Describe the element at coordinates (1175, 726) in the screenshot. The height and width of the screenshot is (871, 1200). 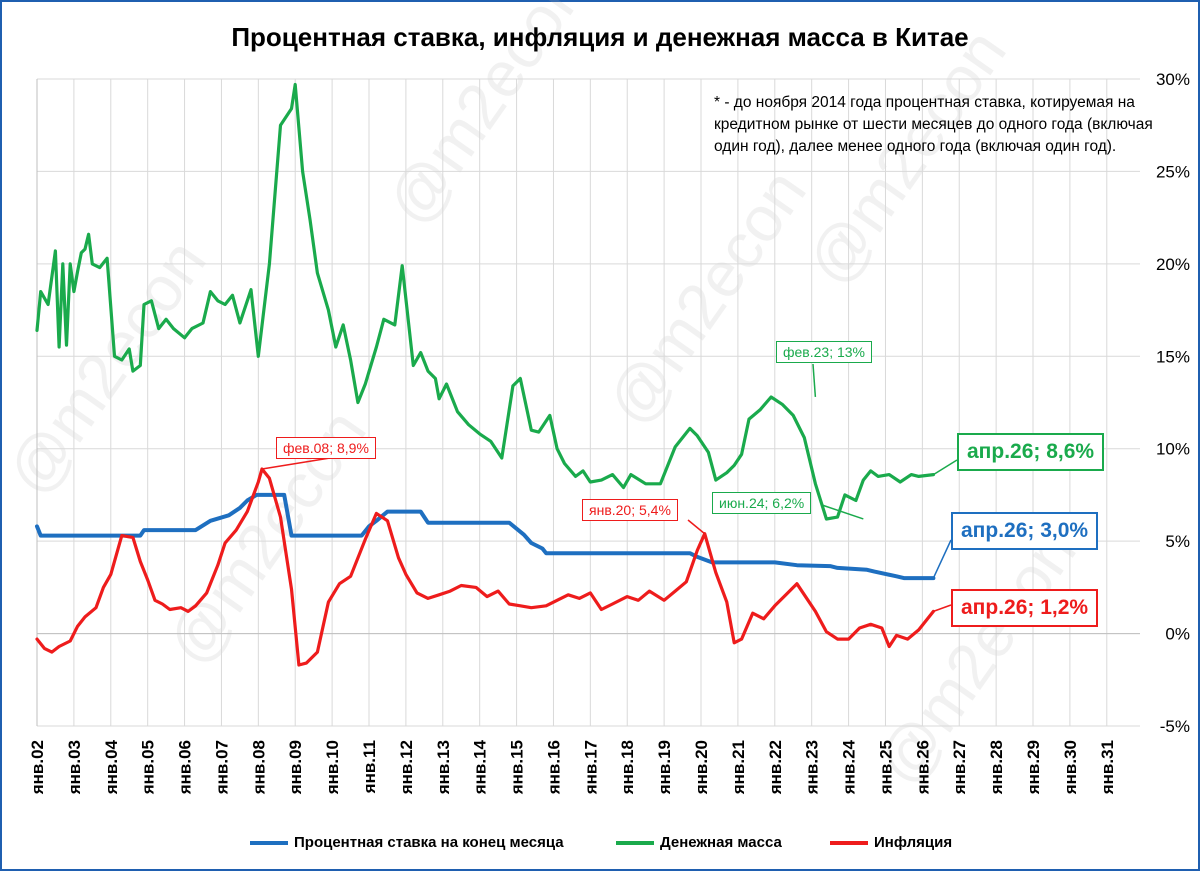
I see `y-tick-label: -5%` at that location.